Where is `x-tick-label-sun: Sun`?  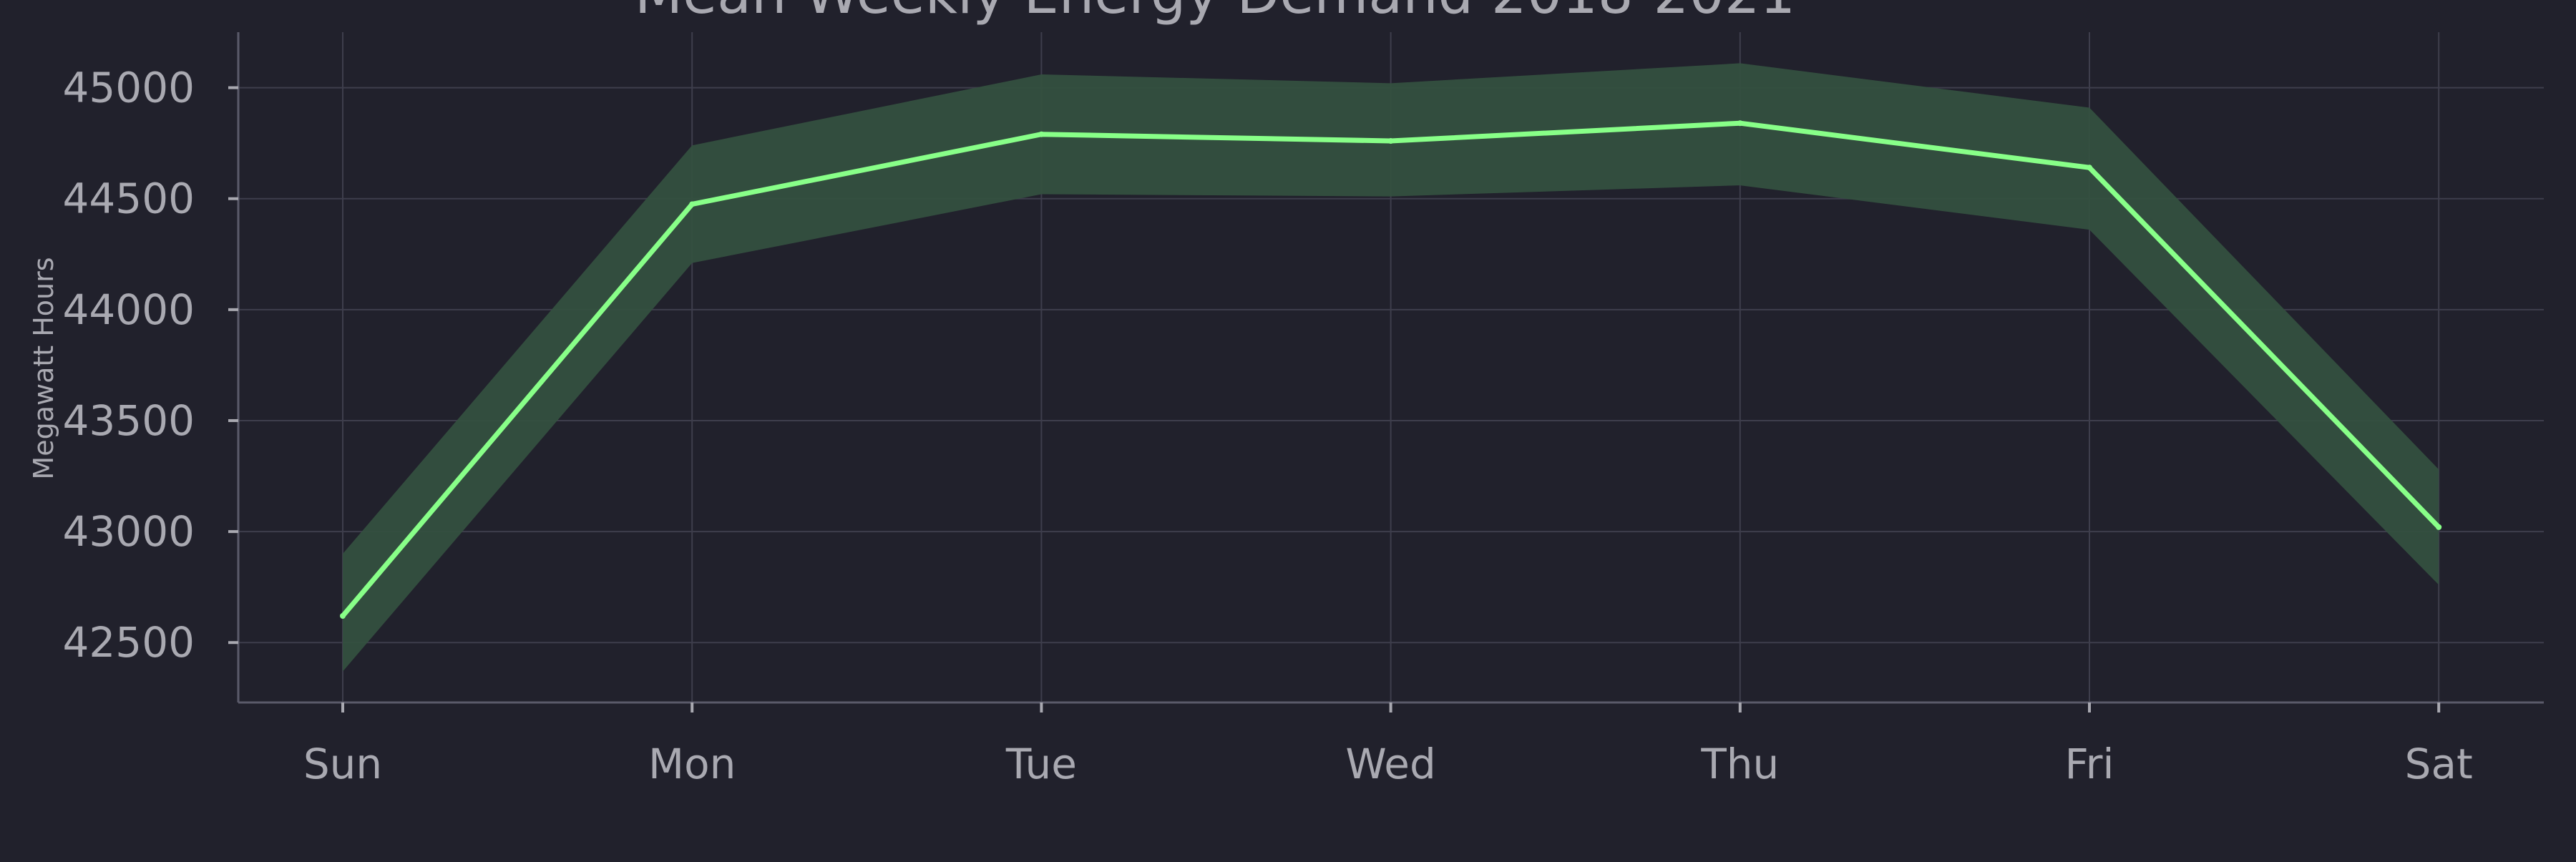
x-tick-label-sun: Sun is located at coordinates (342, 764).